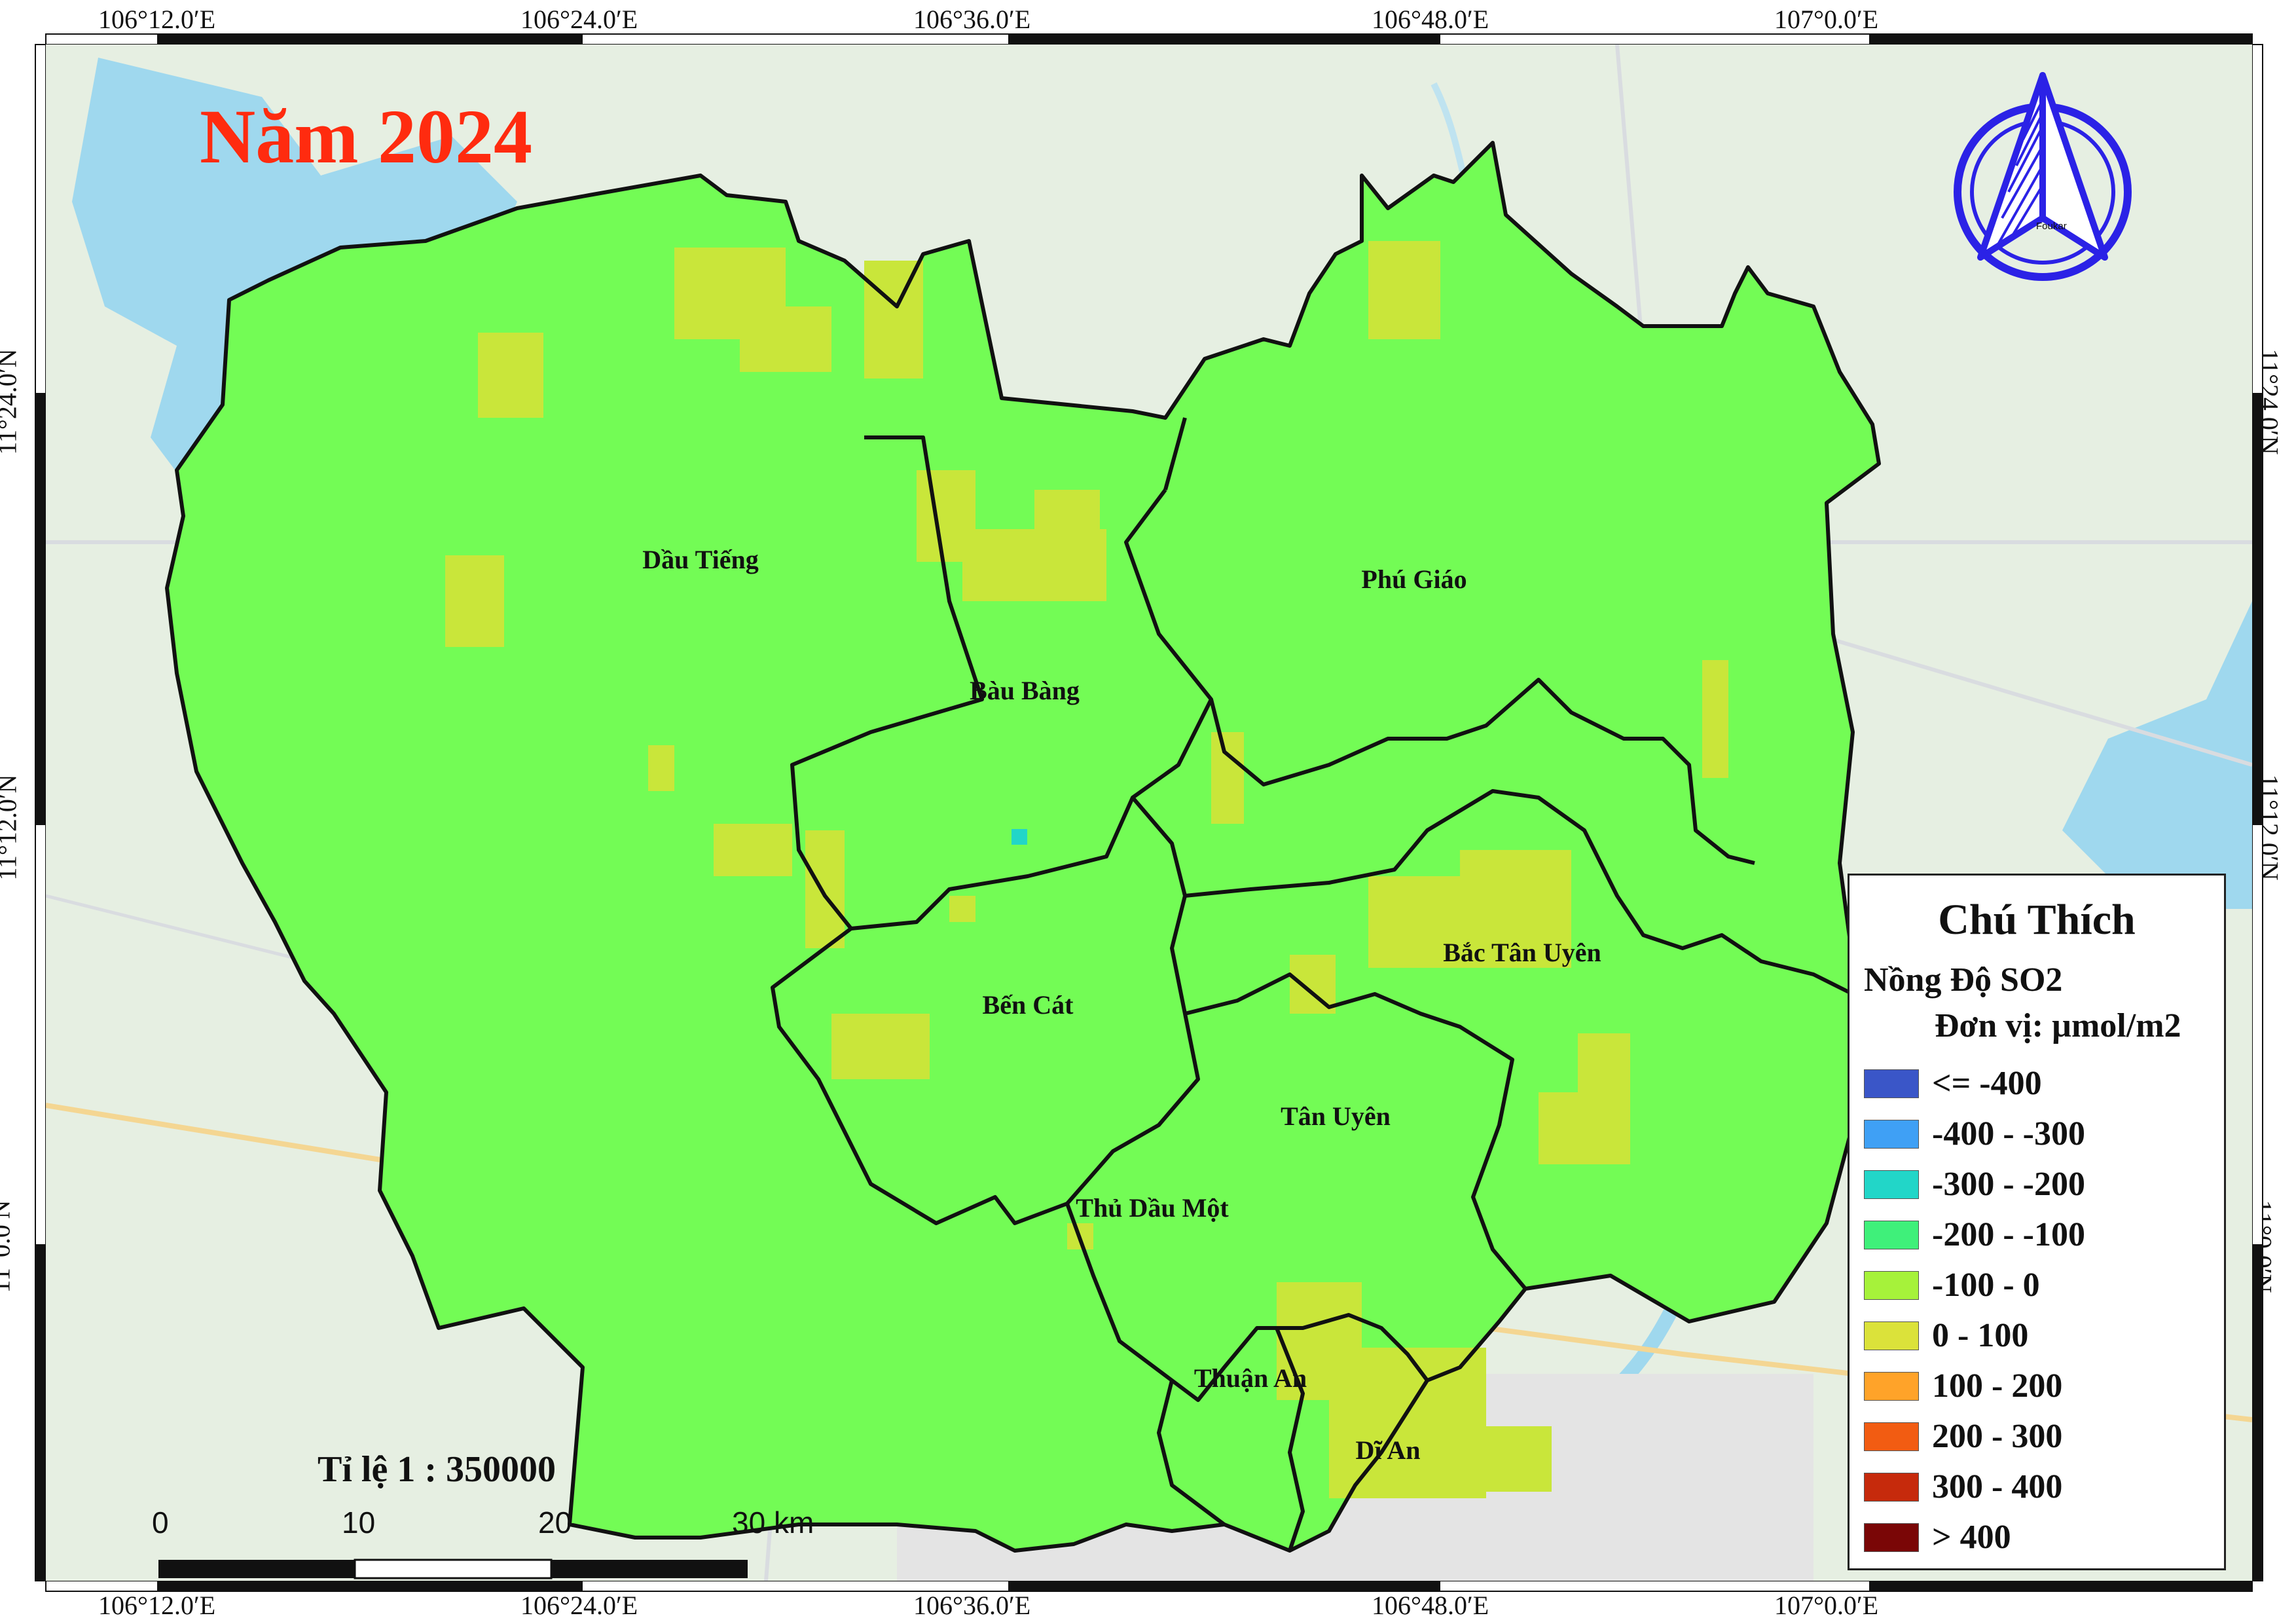  I want to click on legend-item: -300 - -200, so click(2040, 1184).